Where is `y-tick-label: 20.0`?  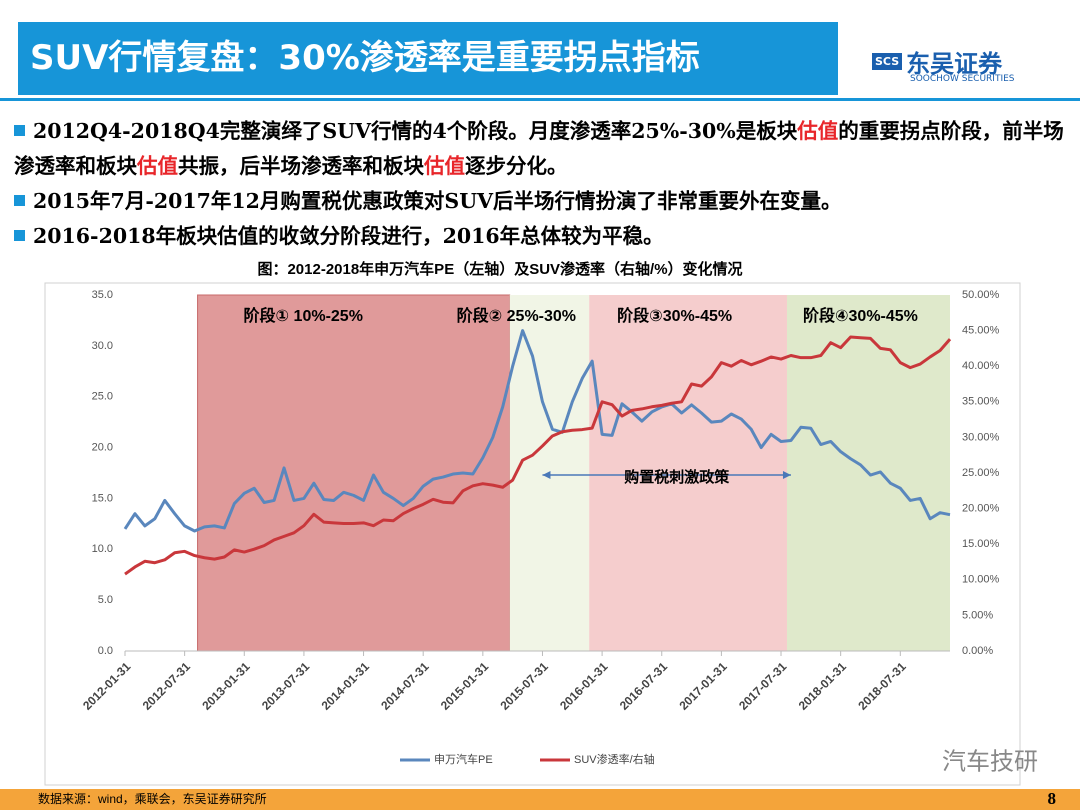 y-tick-label: 20.0 is located at coordinates (102, 447).